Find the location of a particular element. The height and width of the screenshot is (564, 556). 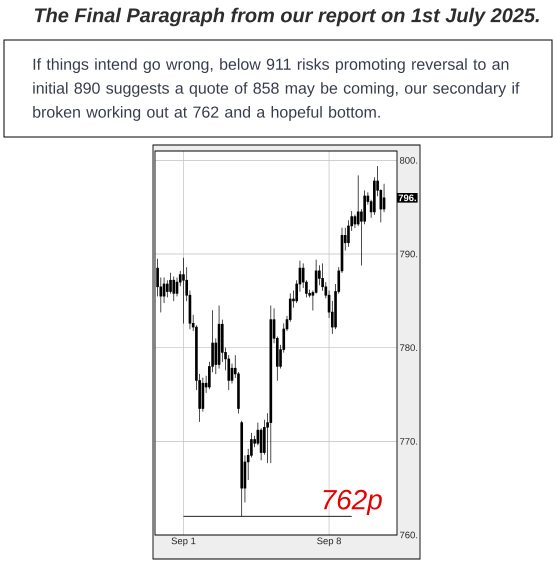

y-tick-label: 790. is located at coordinates (409, 254).